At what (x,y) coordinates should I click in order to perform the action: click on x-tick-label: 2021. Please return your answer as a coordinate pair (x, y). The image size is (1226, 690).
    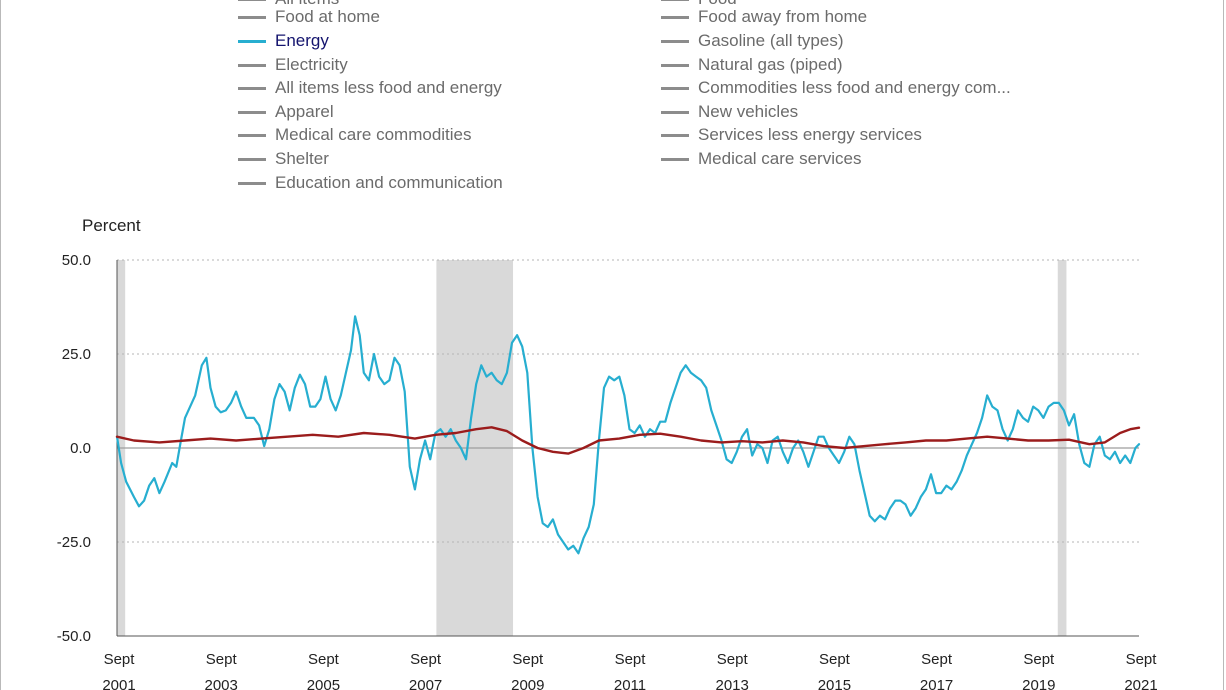
    Looking at the image, I should click on (1140, 683).